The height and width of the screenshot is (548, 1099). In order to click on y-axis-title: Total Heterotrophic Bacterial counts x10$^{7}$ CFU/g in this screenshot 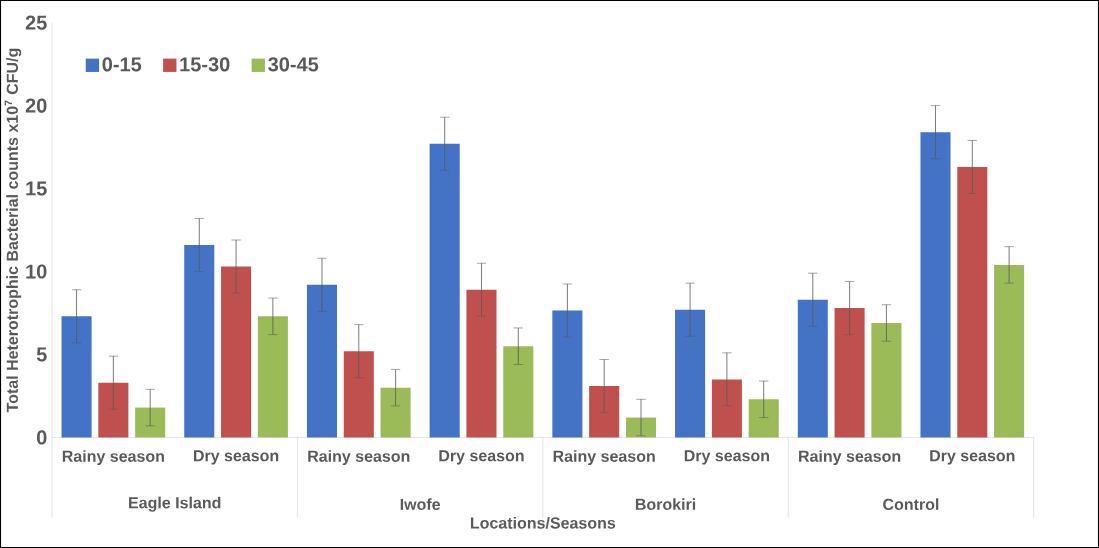, I will do `click(13, 230)`.